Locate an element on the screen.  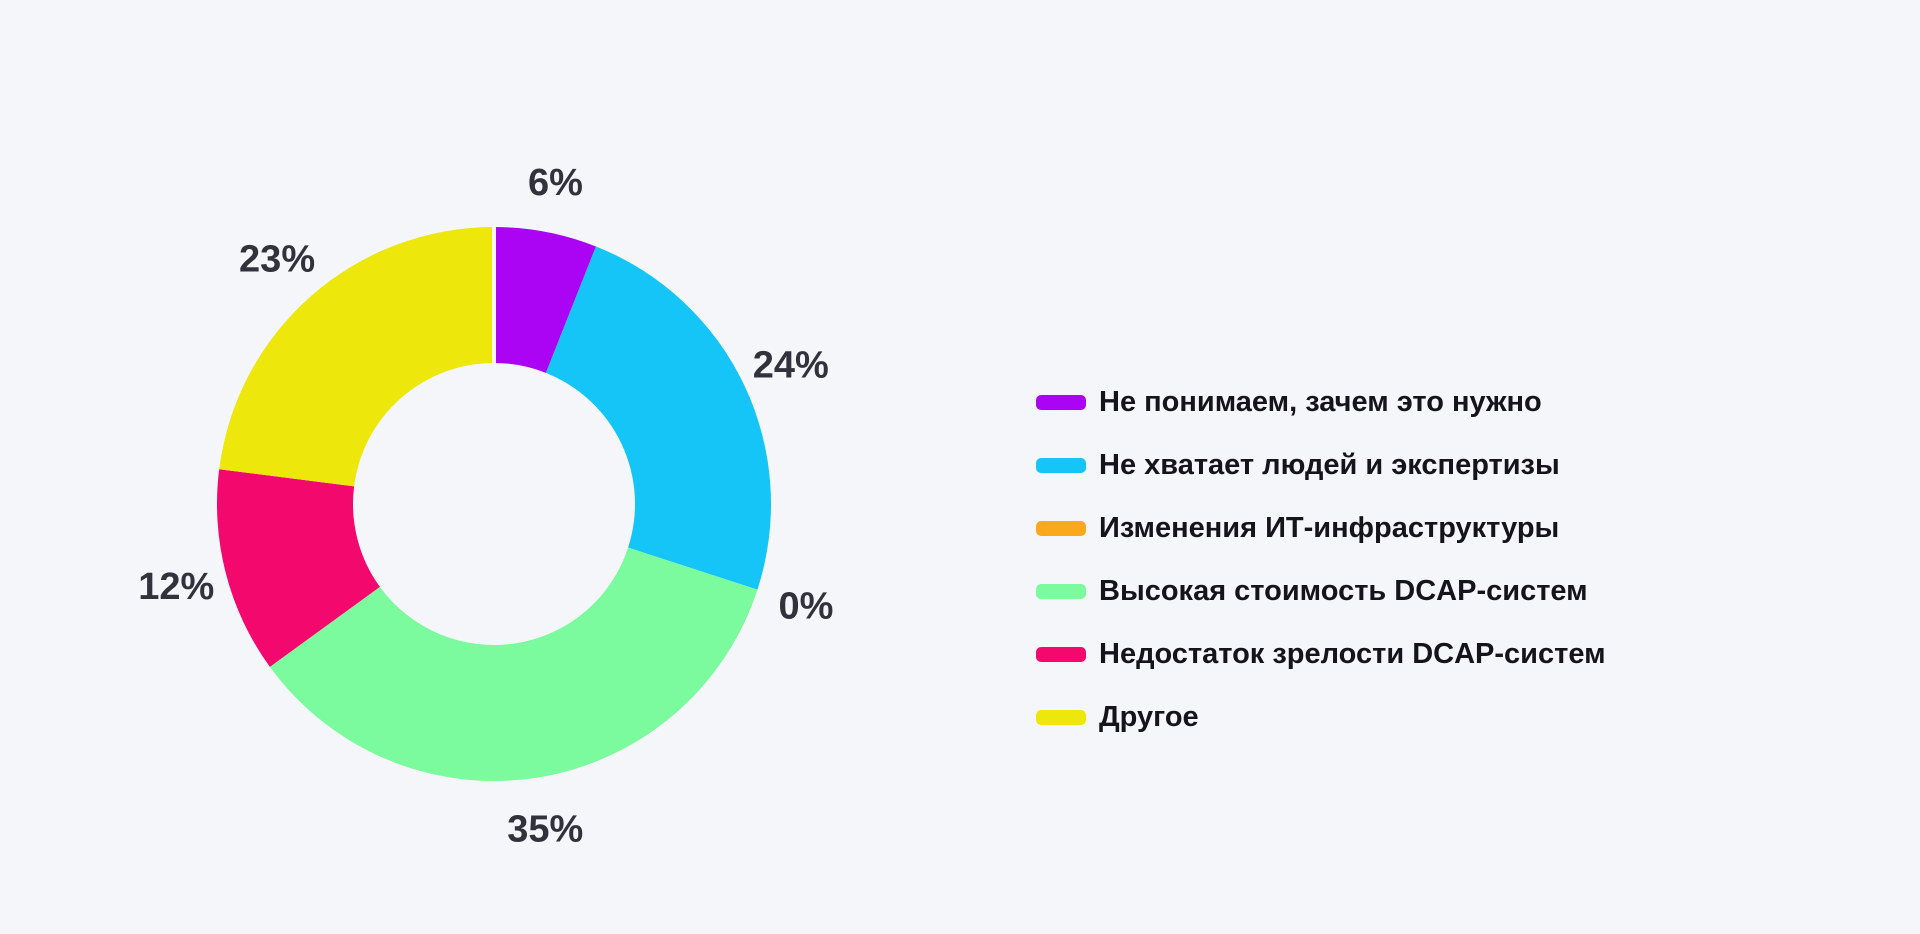
legend-item-3: Изменения ИТ-инфраструктуры is located at coordinates (1321, 528).